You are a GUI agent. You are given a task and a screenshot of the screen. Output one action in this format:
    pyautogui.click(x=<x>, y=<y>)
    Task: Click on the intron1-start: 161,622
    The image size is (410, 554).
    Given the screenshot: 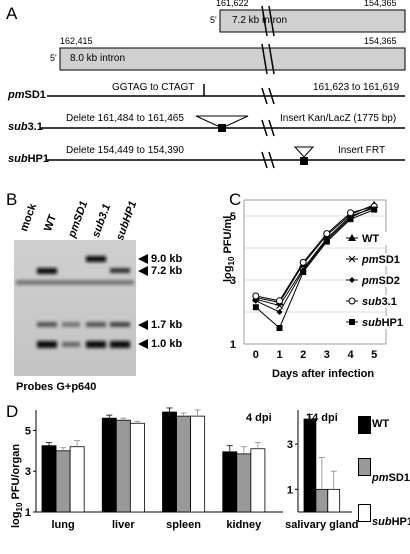 What is the action you would take?
    pyautogui.click(x=232, y=4)
    